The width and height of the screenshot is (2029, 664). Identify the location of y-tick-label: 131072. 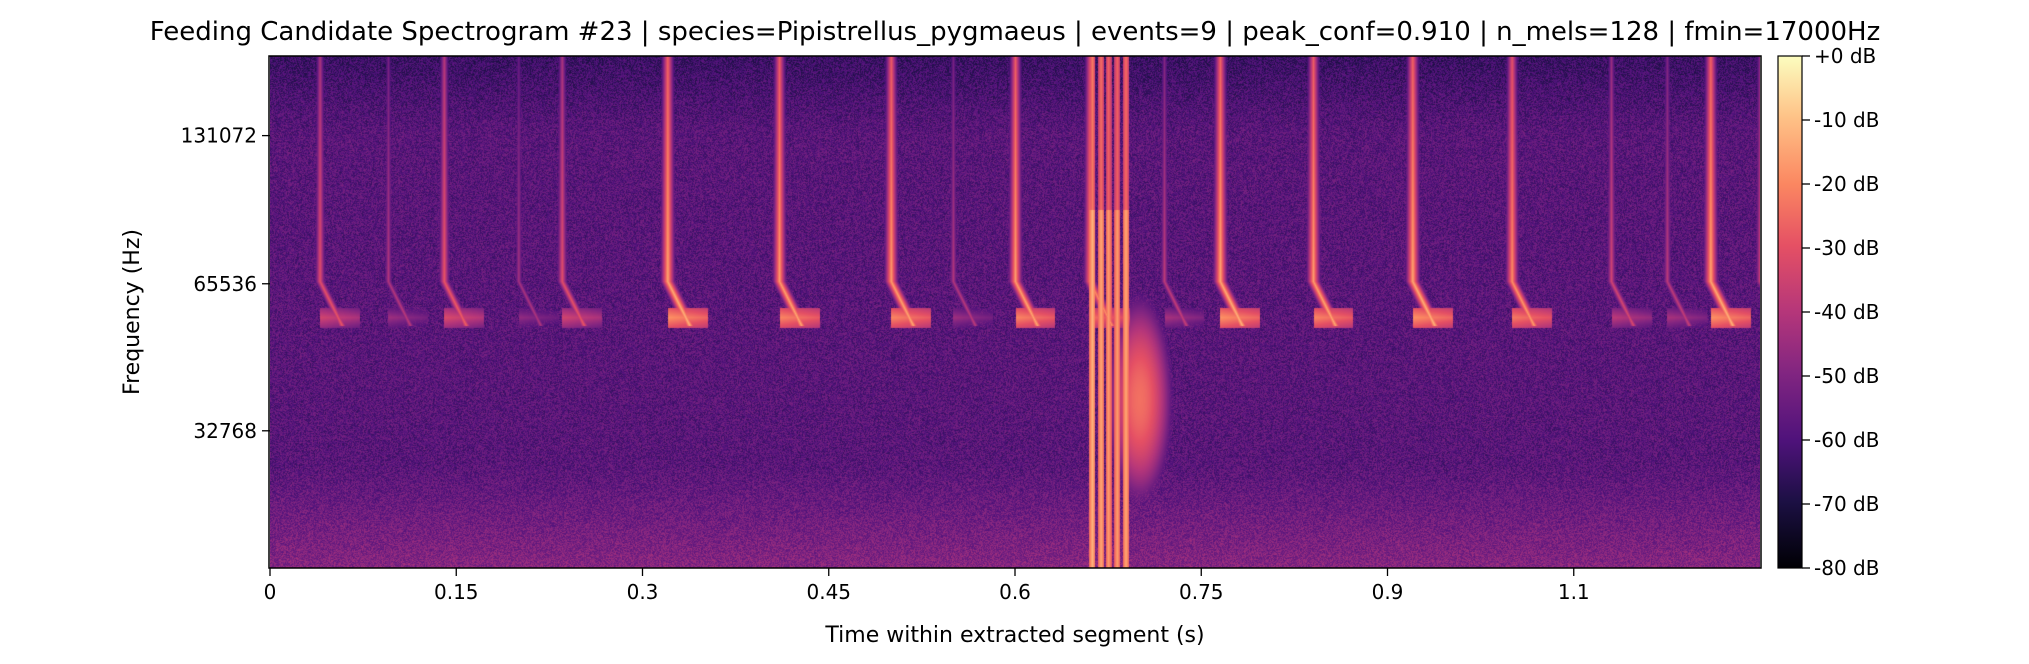
(219, 136).